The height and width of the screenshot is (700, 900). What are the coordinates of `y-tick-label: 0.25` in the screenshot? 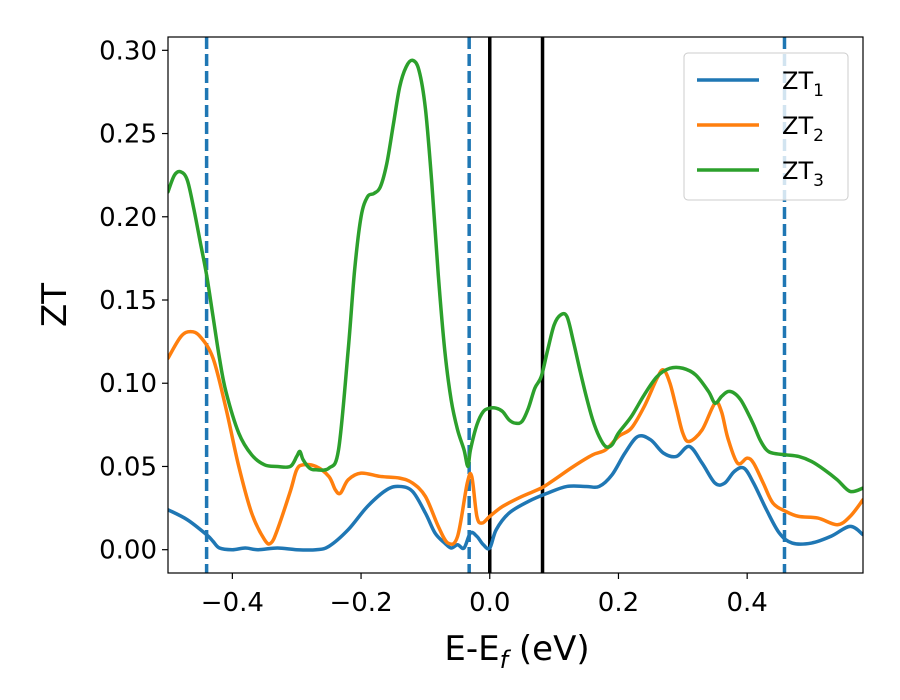 It's located at (128, 135).